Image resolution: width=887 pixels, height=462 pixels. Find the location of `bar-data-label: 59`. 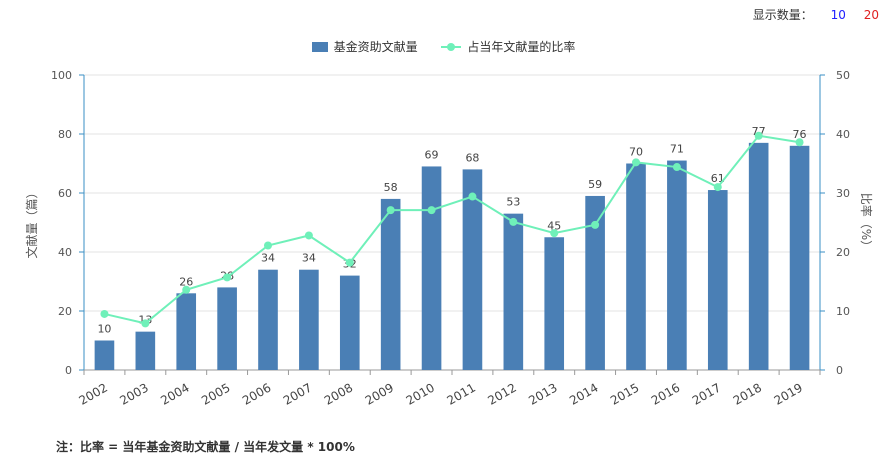

bar-data-label: 59 is located at coordinates (595, 184).